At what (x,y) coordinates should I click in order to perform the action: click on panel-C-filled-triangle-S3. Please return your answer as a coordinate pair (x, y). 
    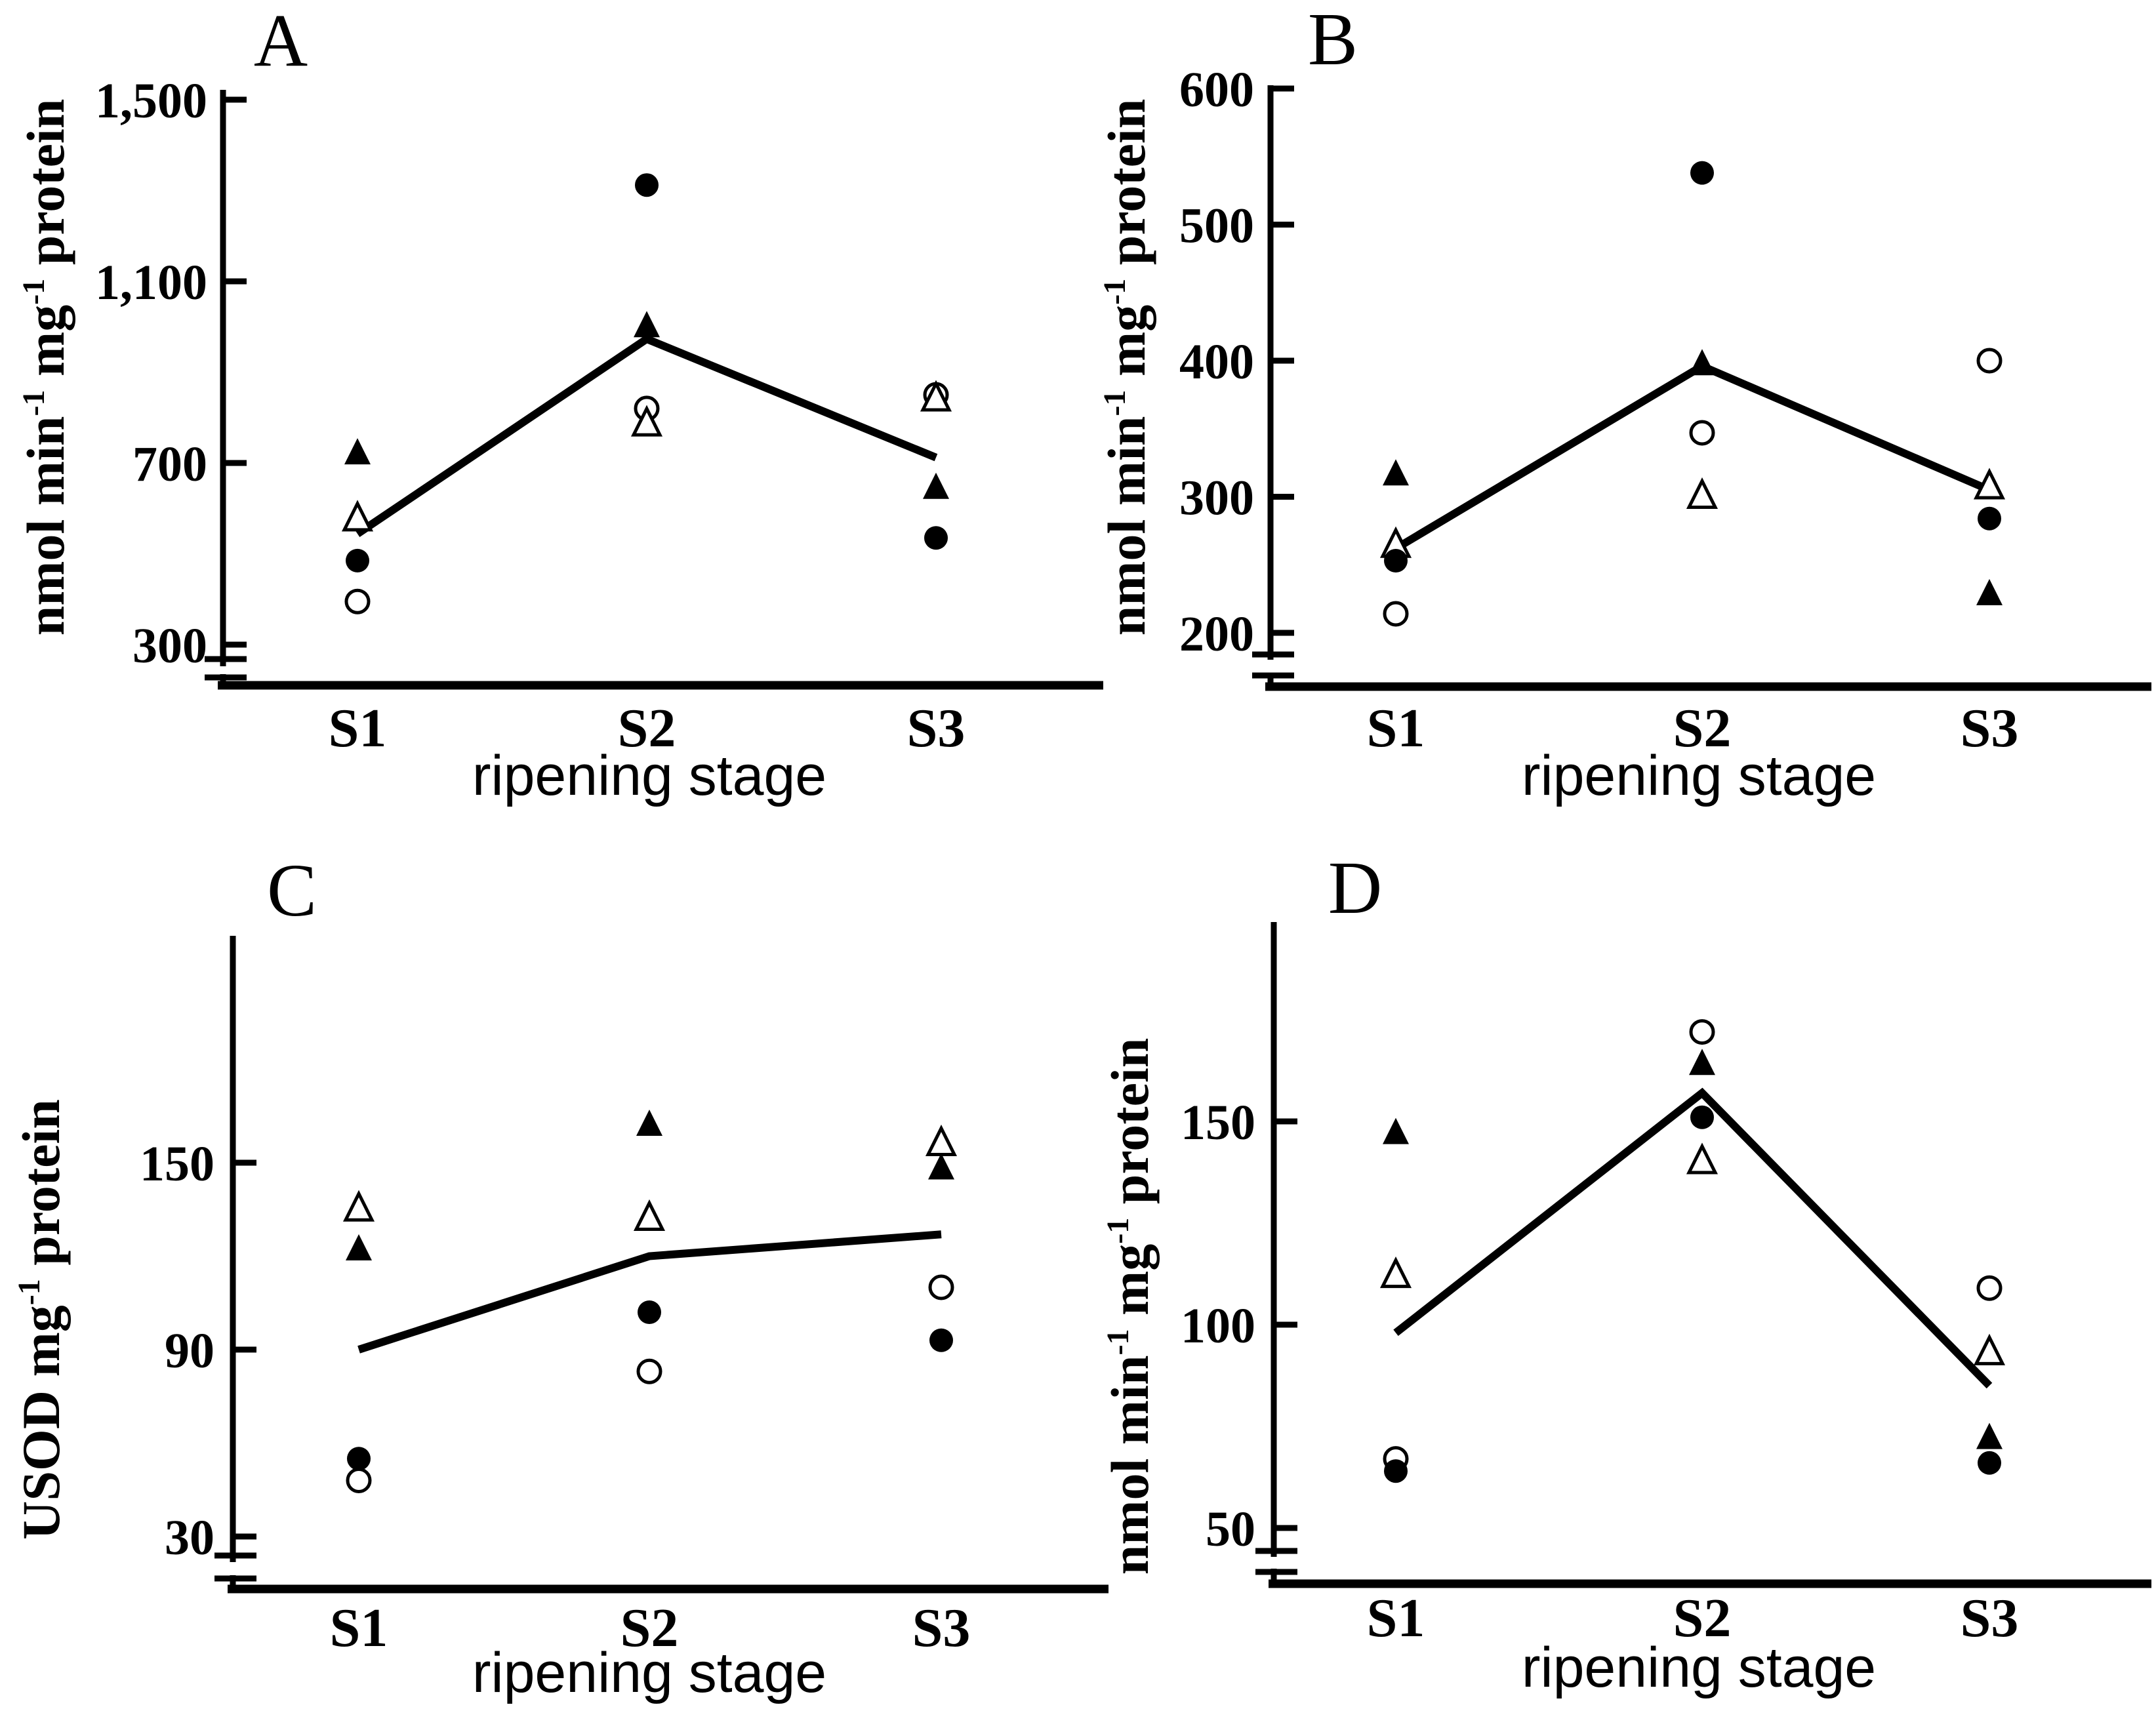
    Looking at the image, I should click on (941, 1166).